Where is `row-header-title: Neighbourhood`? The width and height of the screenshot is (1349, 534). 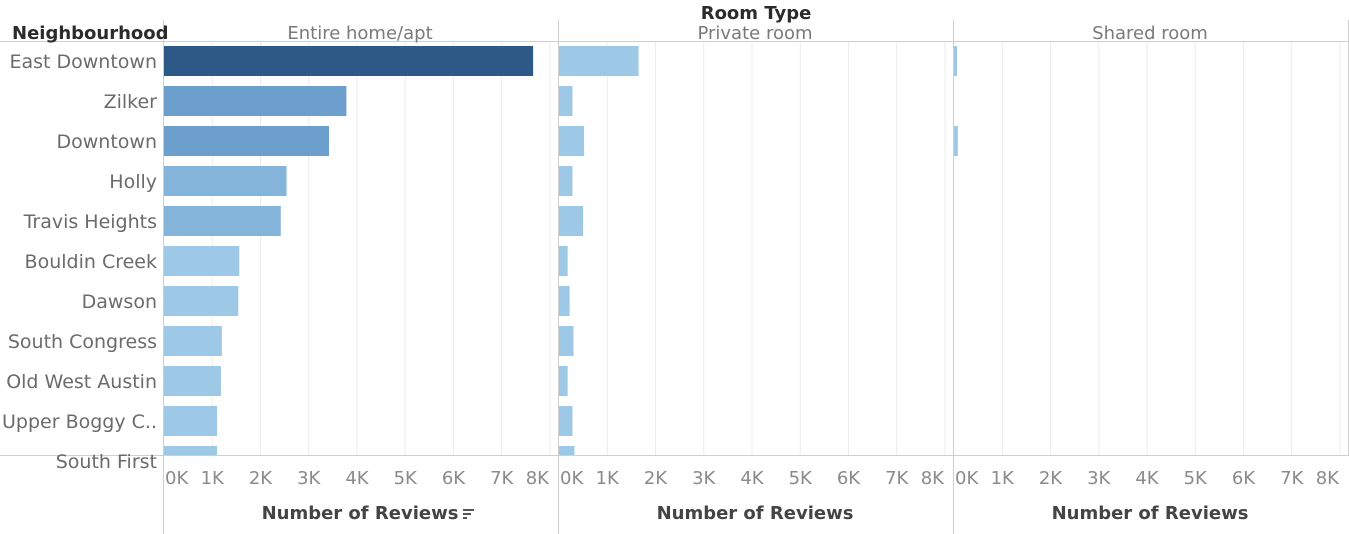 row-header-title: Neighbourhood is located at coordinates (90, 33).